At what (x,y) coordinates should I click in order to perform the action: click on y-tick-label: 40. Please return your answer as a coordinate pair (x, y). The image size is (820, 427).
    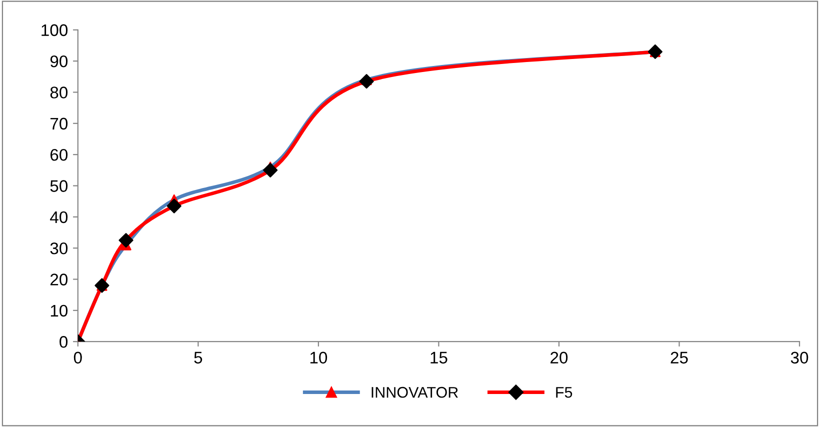
    Looking at the image, I should click on (59, 217).